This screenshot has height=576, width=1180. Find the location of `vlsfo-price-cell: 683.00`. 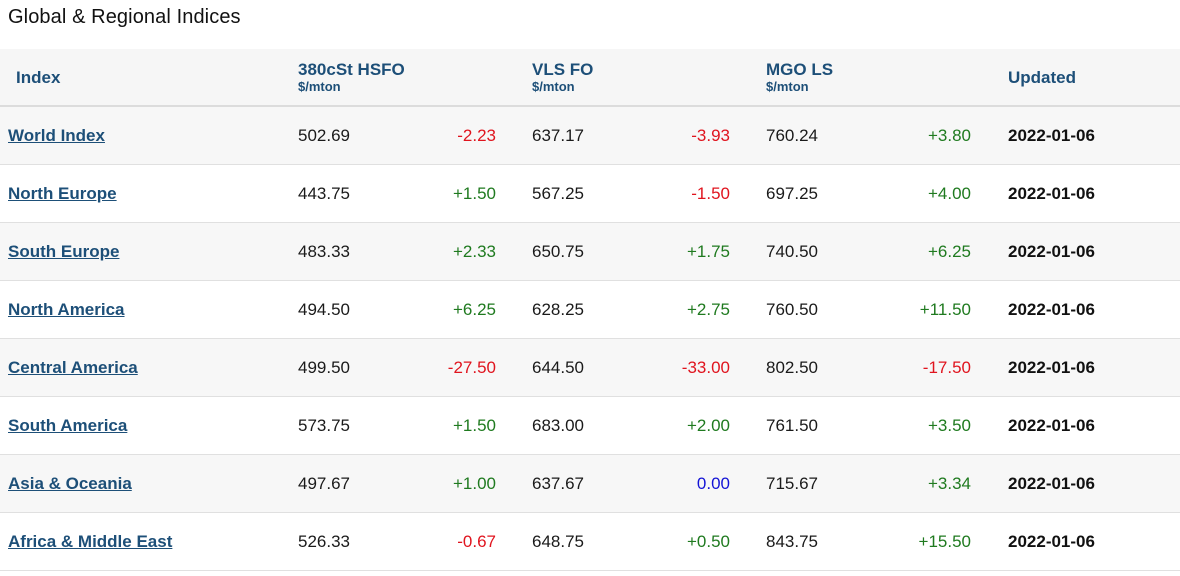

vlsfo-price-cell: 683.00 is located at coordinates (592, 425).